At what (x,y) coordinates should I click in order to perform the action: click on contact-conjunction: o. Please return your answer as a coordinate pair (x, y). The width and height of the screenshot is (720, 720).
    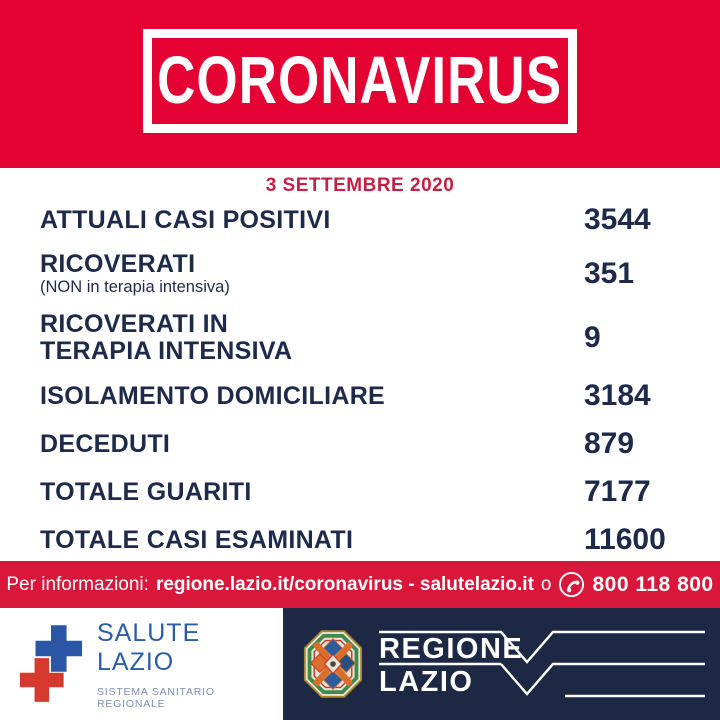
    Looking at the image, I should click on (546, 584).